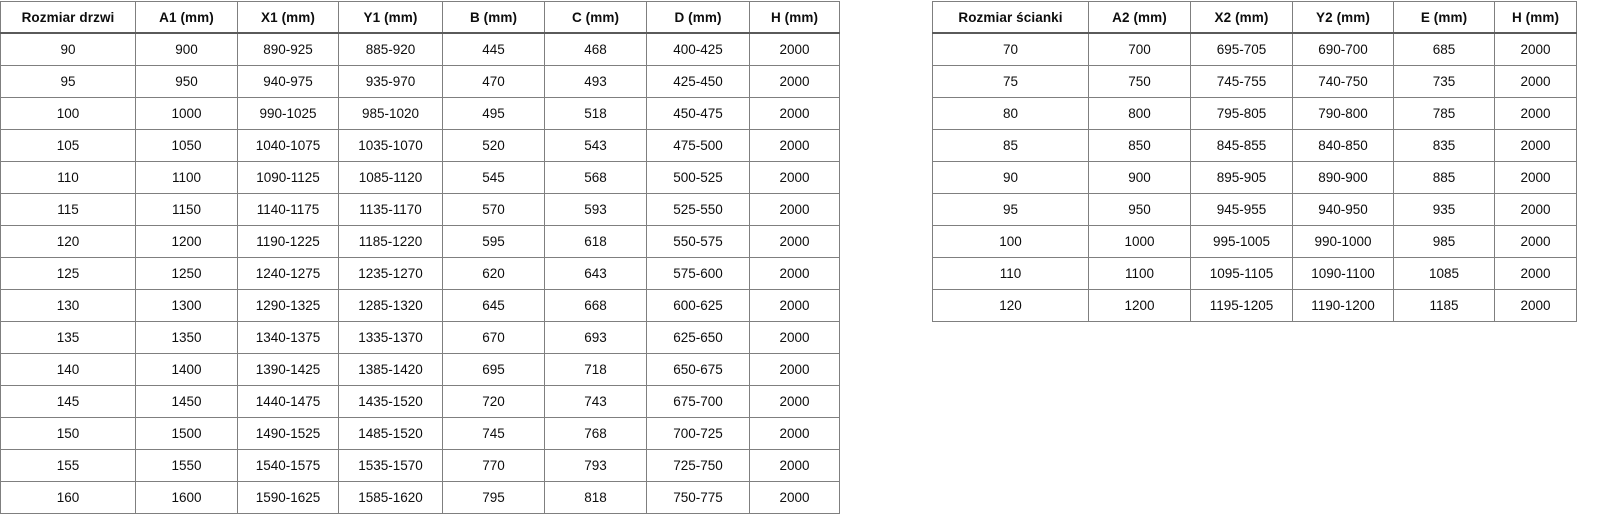  What do you see at coordinates (1535, 17) in the screenshot?
I see `walls-column-header: H (mm)` at bounding box center [1535, 17].